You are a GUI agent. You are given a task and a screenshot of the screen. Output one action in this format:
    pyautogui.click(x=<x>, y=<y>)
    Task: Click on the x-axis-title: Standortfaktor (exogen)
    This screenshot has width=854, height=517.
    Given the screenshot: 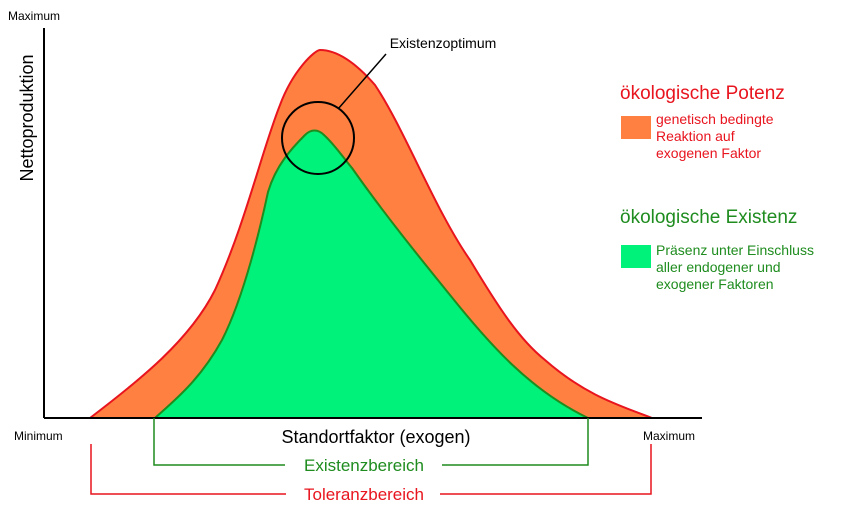 What is the action you would take?
    pyautogui.click(x=375, y=437)
    